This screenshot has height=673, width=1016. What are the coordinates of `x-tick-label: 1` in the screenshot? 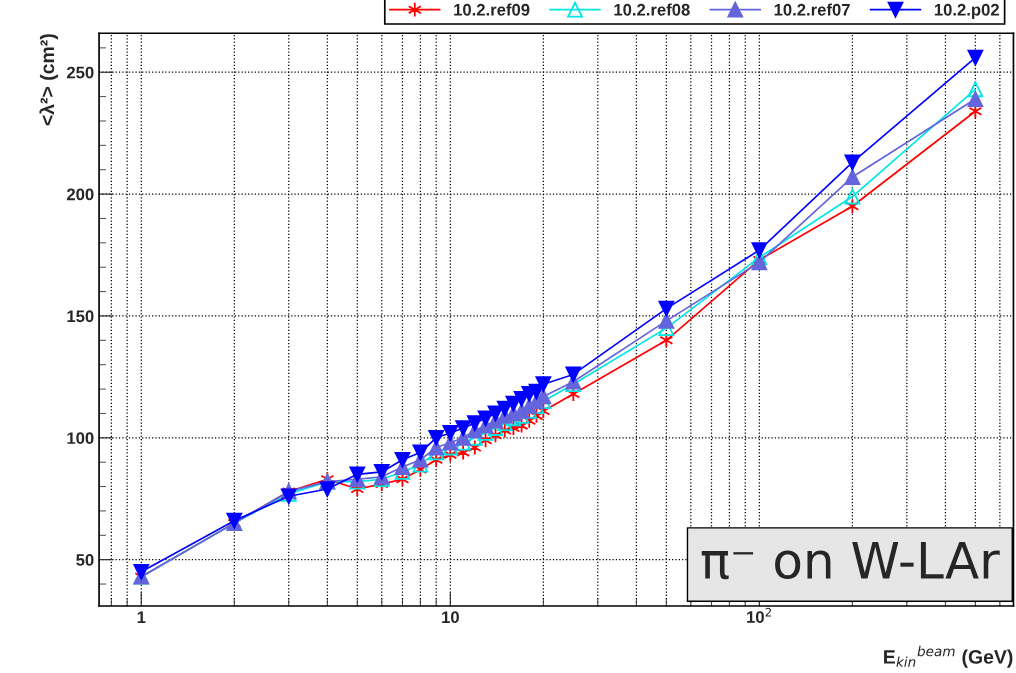 It's located at (141, 617).